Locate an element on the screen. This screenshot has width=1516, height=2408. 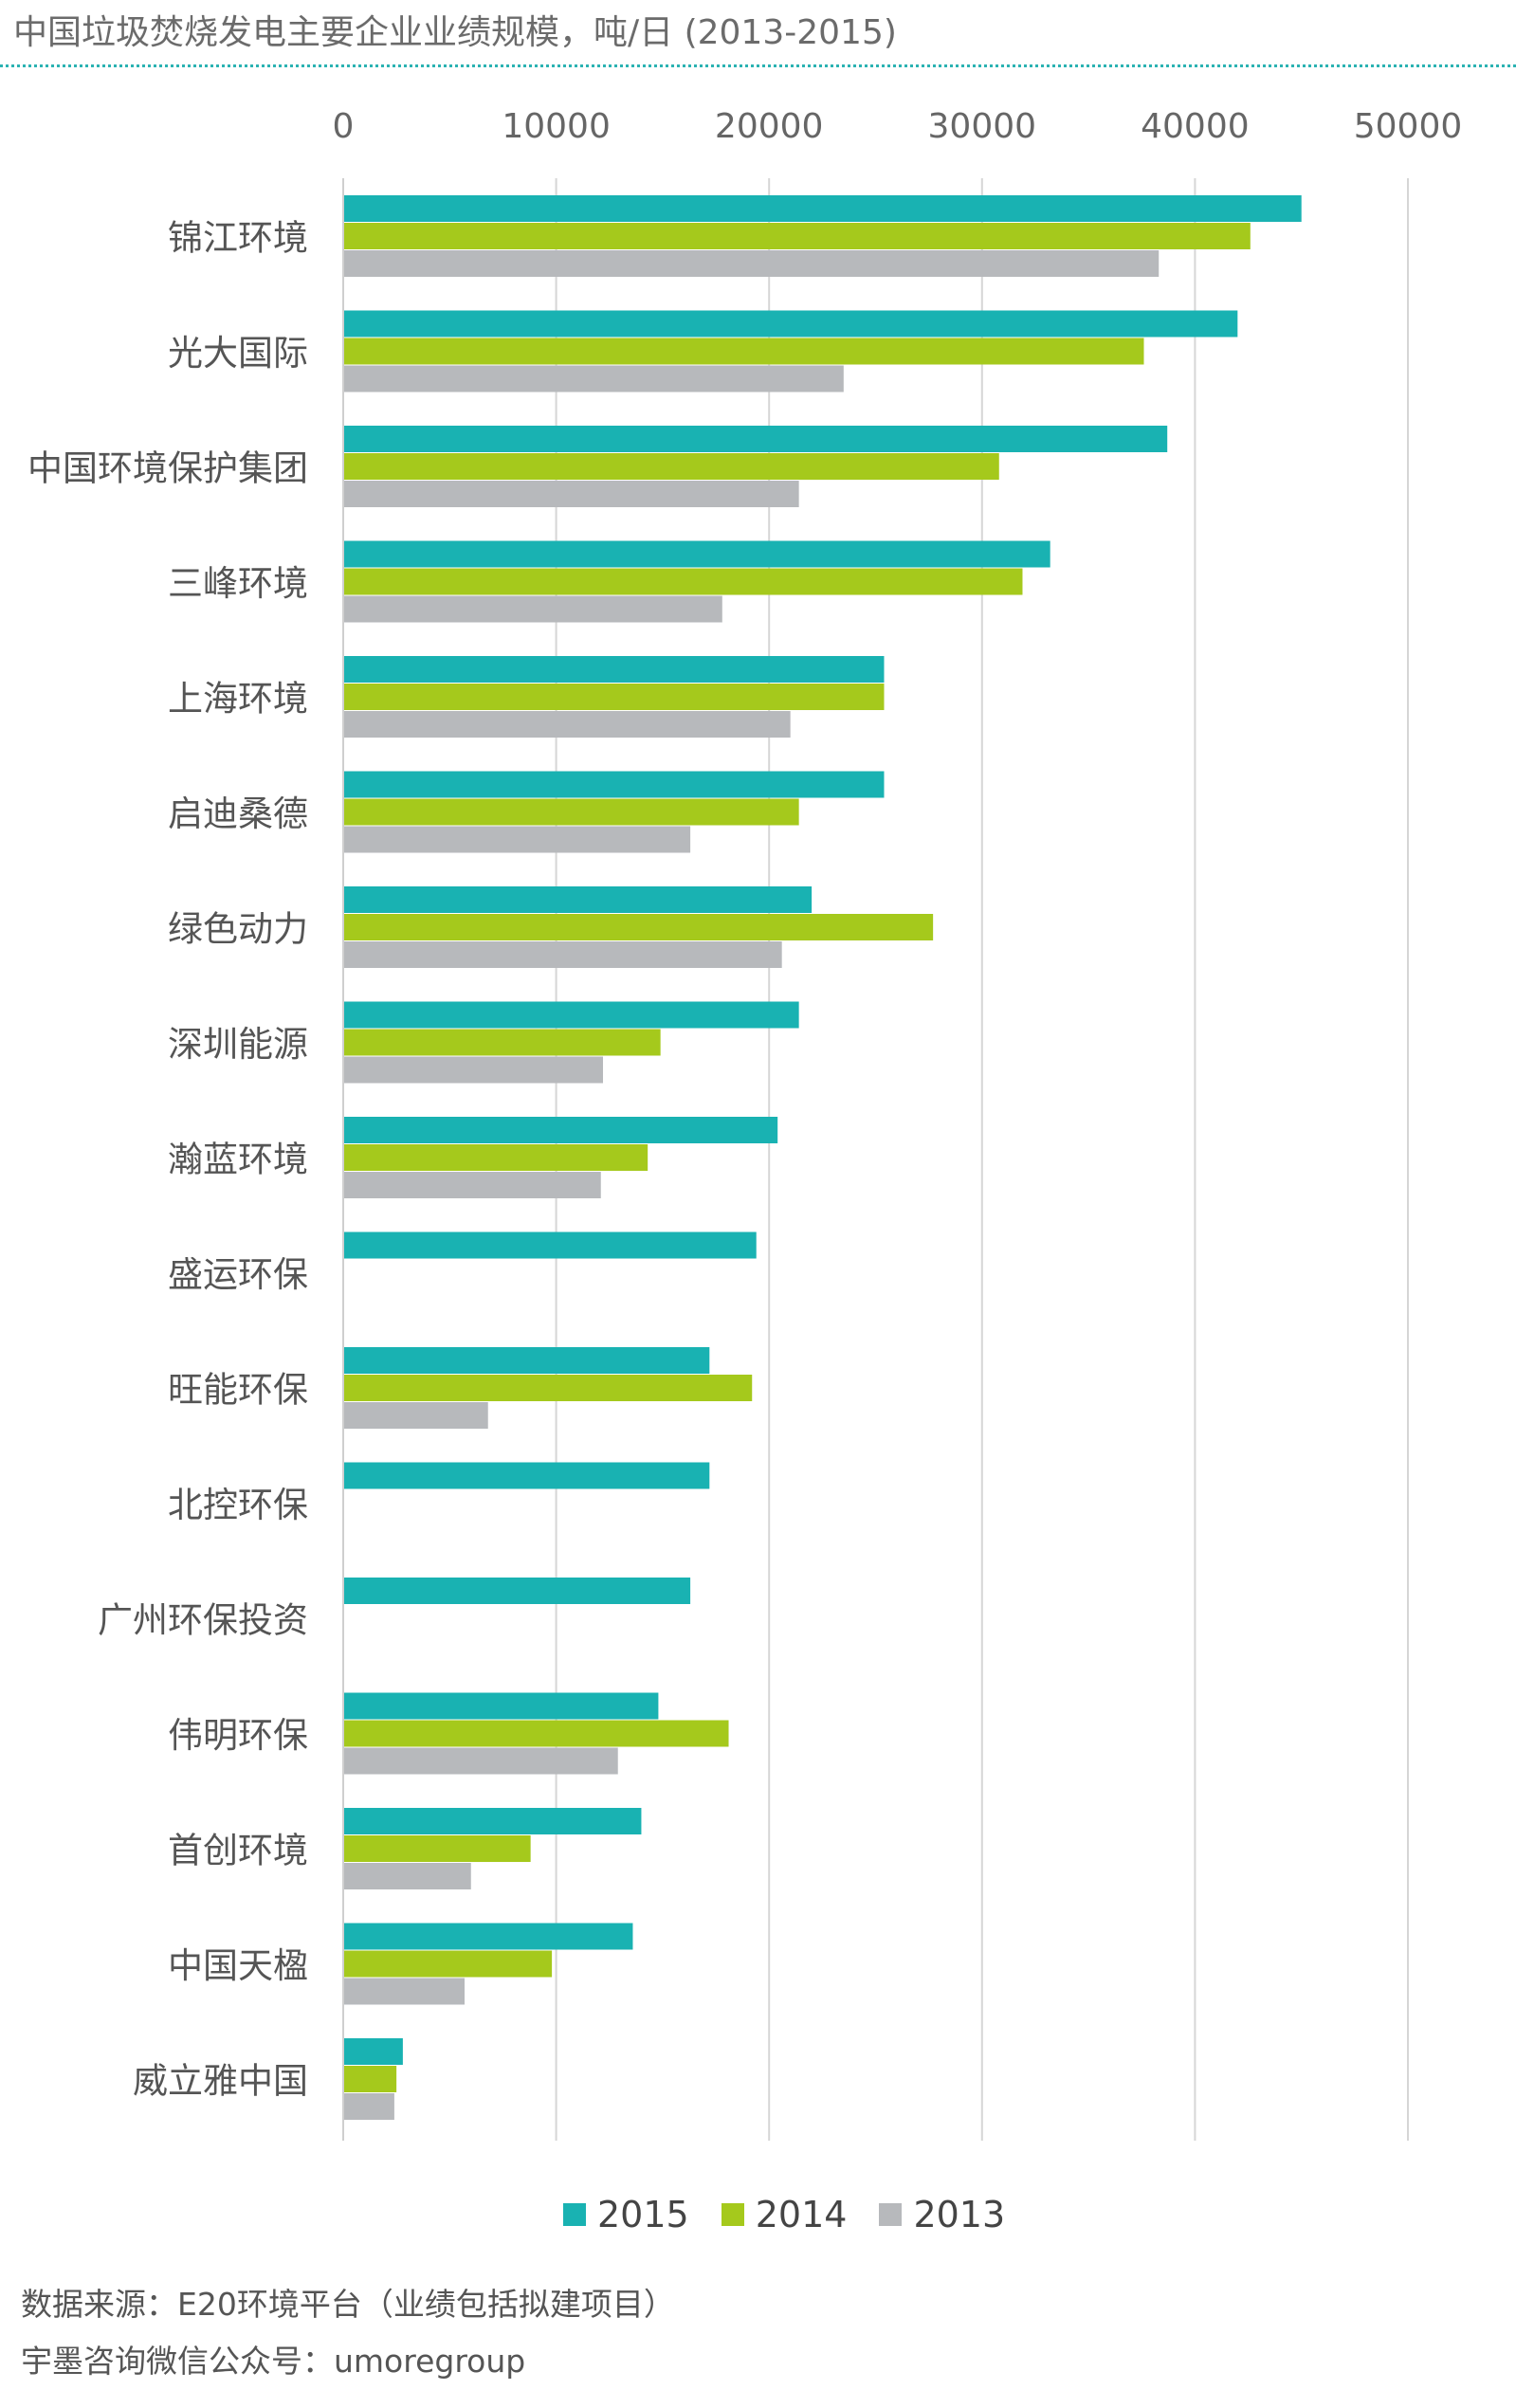
category-label: 中国环境保护集团 is located at coordinates (167, 468).